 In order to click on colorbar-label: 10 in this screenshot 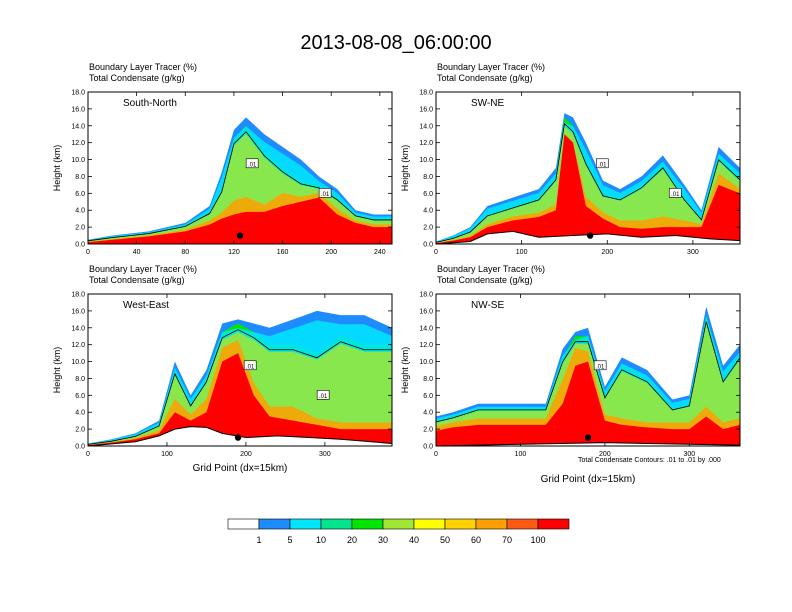, I will do `click(321, 540)`.